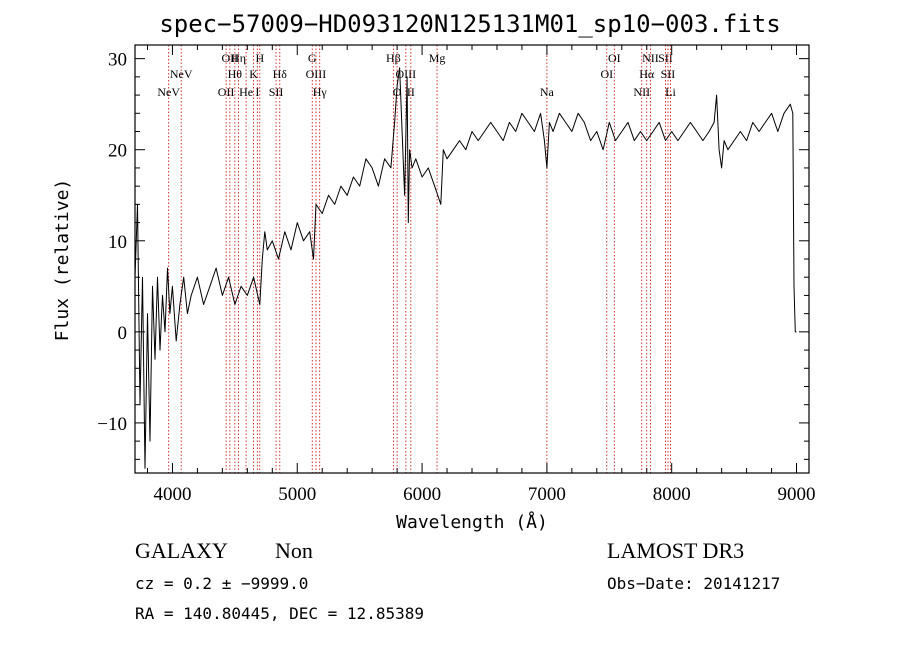  I want to click on object-subclass: Non, so click(294, 550).